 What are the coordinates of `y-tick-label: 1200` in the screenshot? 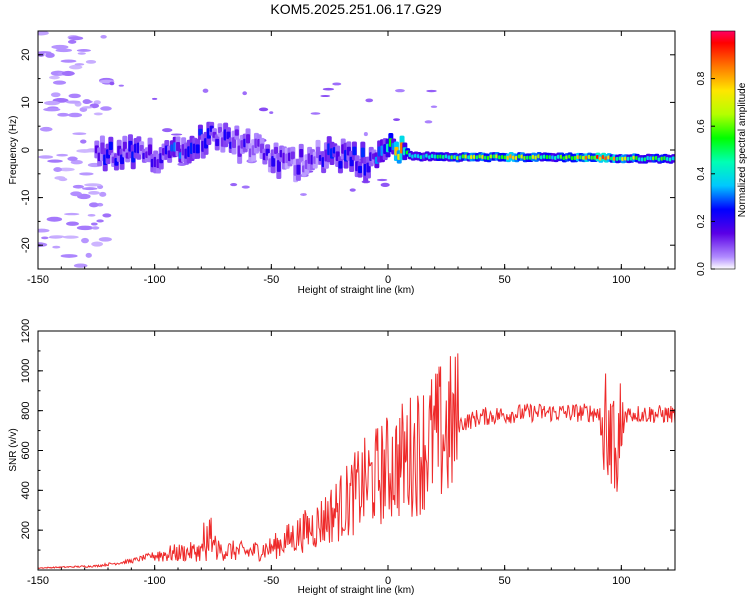 It's located at (26, 331).